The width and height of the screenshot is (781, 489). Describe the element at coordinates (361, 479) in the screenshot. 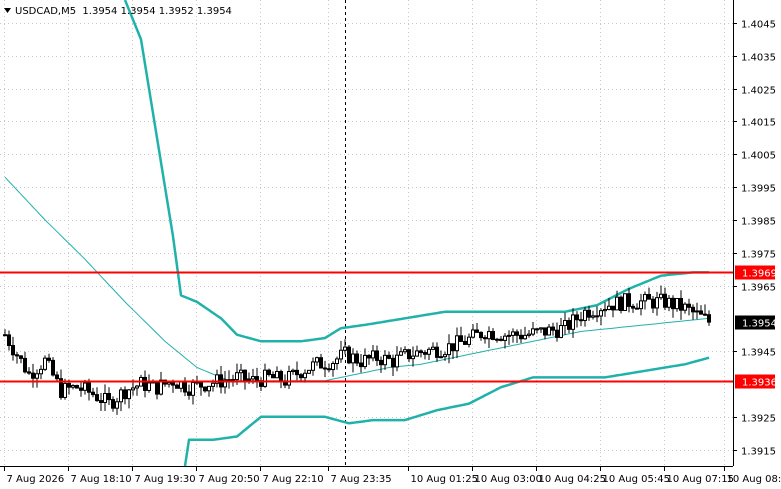

I see `x-tick-label: 7 Aug 23:35` at that location.